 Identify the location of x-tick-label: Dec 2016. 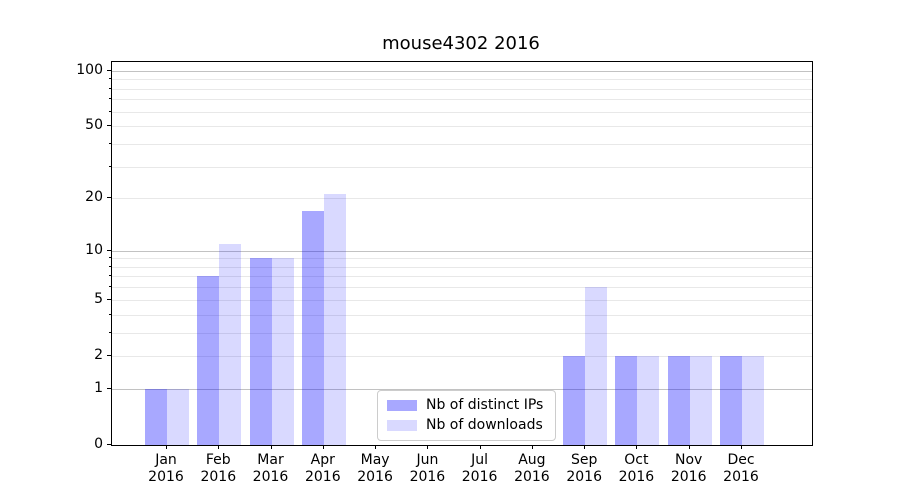
(741, 469).